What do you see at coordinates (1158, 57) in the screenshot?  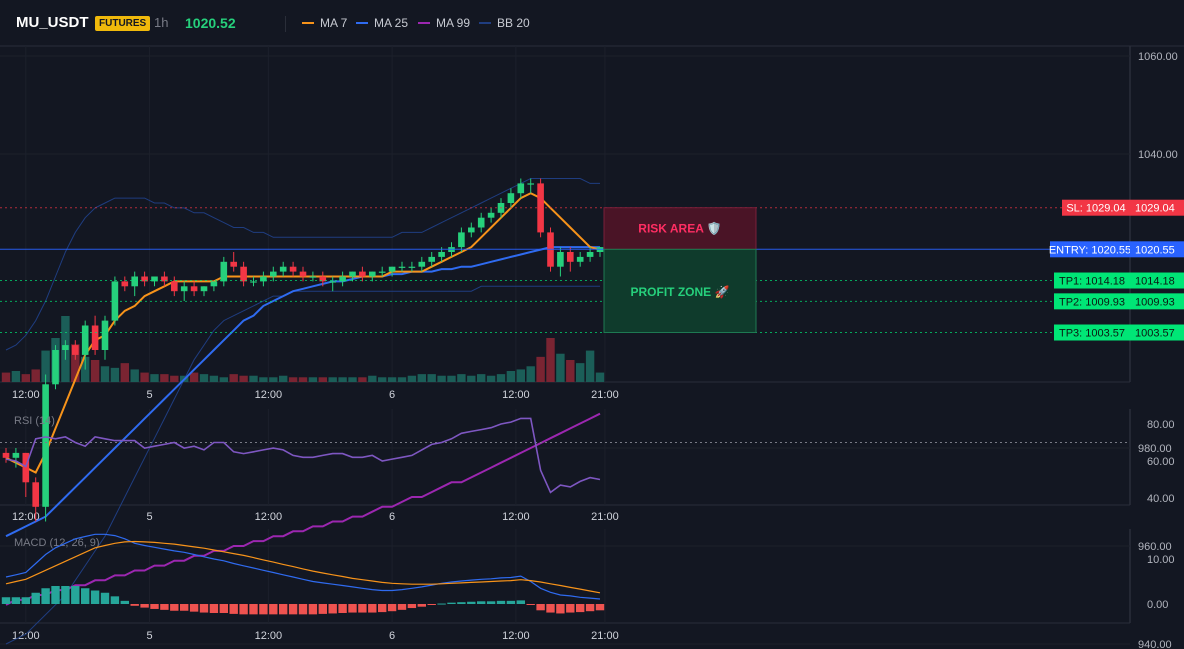 I see `price-tick-label: 1060.00` at bounding box center [1158, 57].